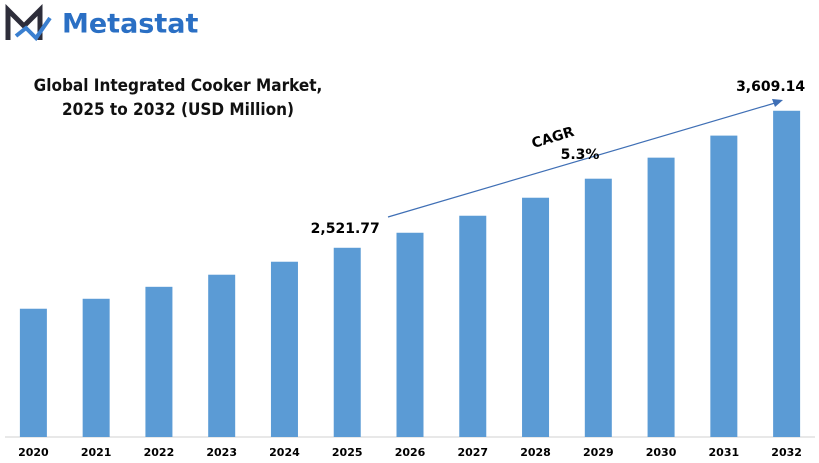 This screenshot has height=463, width=819. Describe the element at coordinates (472, 452) in the screenshot. I see `x-tick-label: 2027` at that location.